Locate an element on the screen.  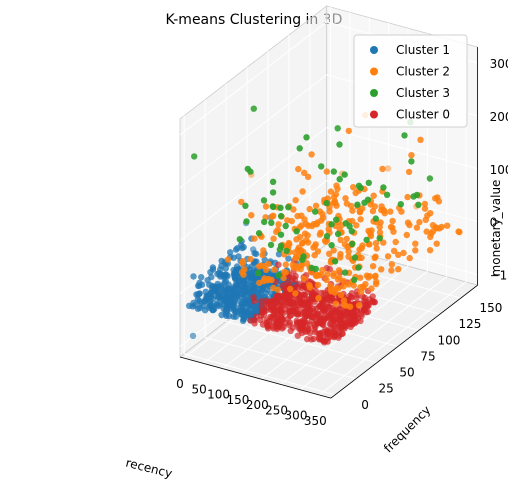
legend-box is located at coordinates (410, 81).